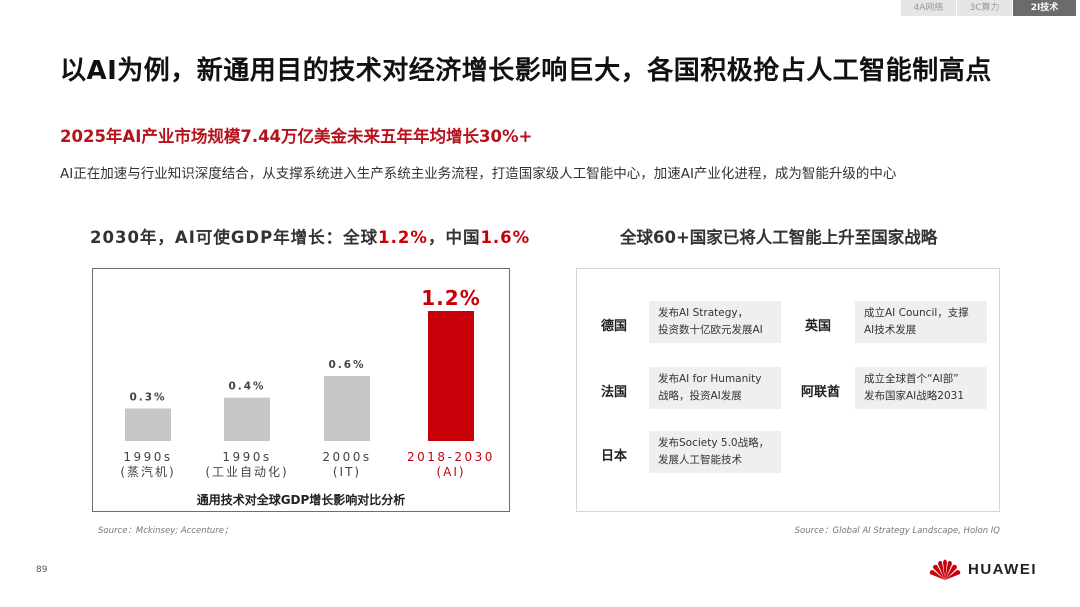  What do you see at coordinates (700, 396) in the screenshot?
I see `strategy-line: 战略，投资AI发展` at bounding box center [700, 396].